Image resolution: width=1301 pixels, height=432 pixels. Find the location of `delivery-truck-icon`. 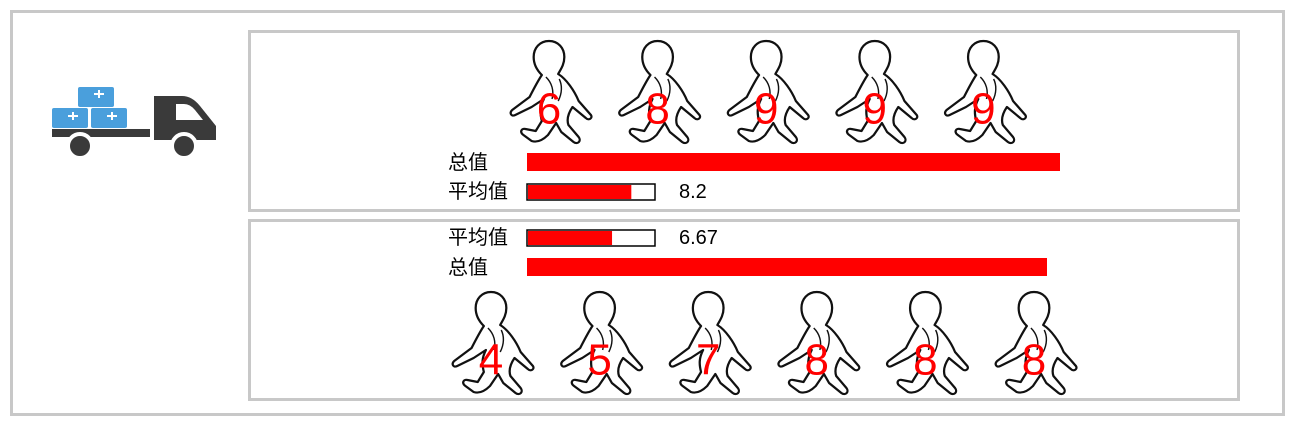

delivery-truck-icon is located at coordinates (134, 123).